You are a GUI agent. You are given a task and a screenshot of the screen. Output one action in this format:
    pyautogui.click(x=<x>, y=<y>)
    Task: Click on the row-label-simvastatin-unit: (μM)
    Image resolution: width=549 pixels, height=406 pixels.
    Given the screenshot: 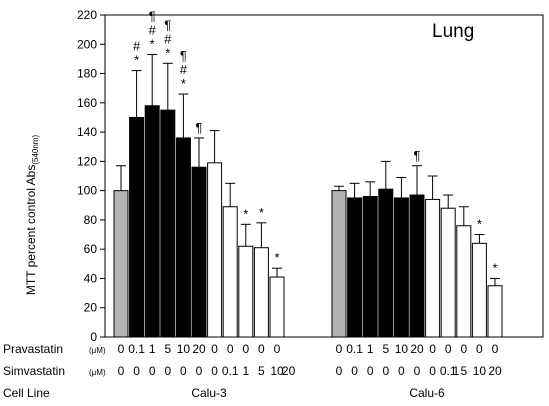 What is the action you would take?
    pyautogui.click(x=97, y=372)
    